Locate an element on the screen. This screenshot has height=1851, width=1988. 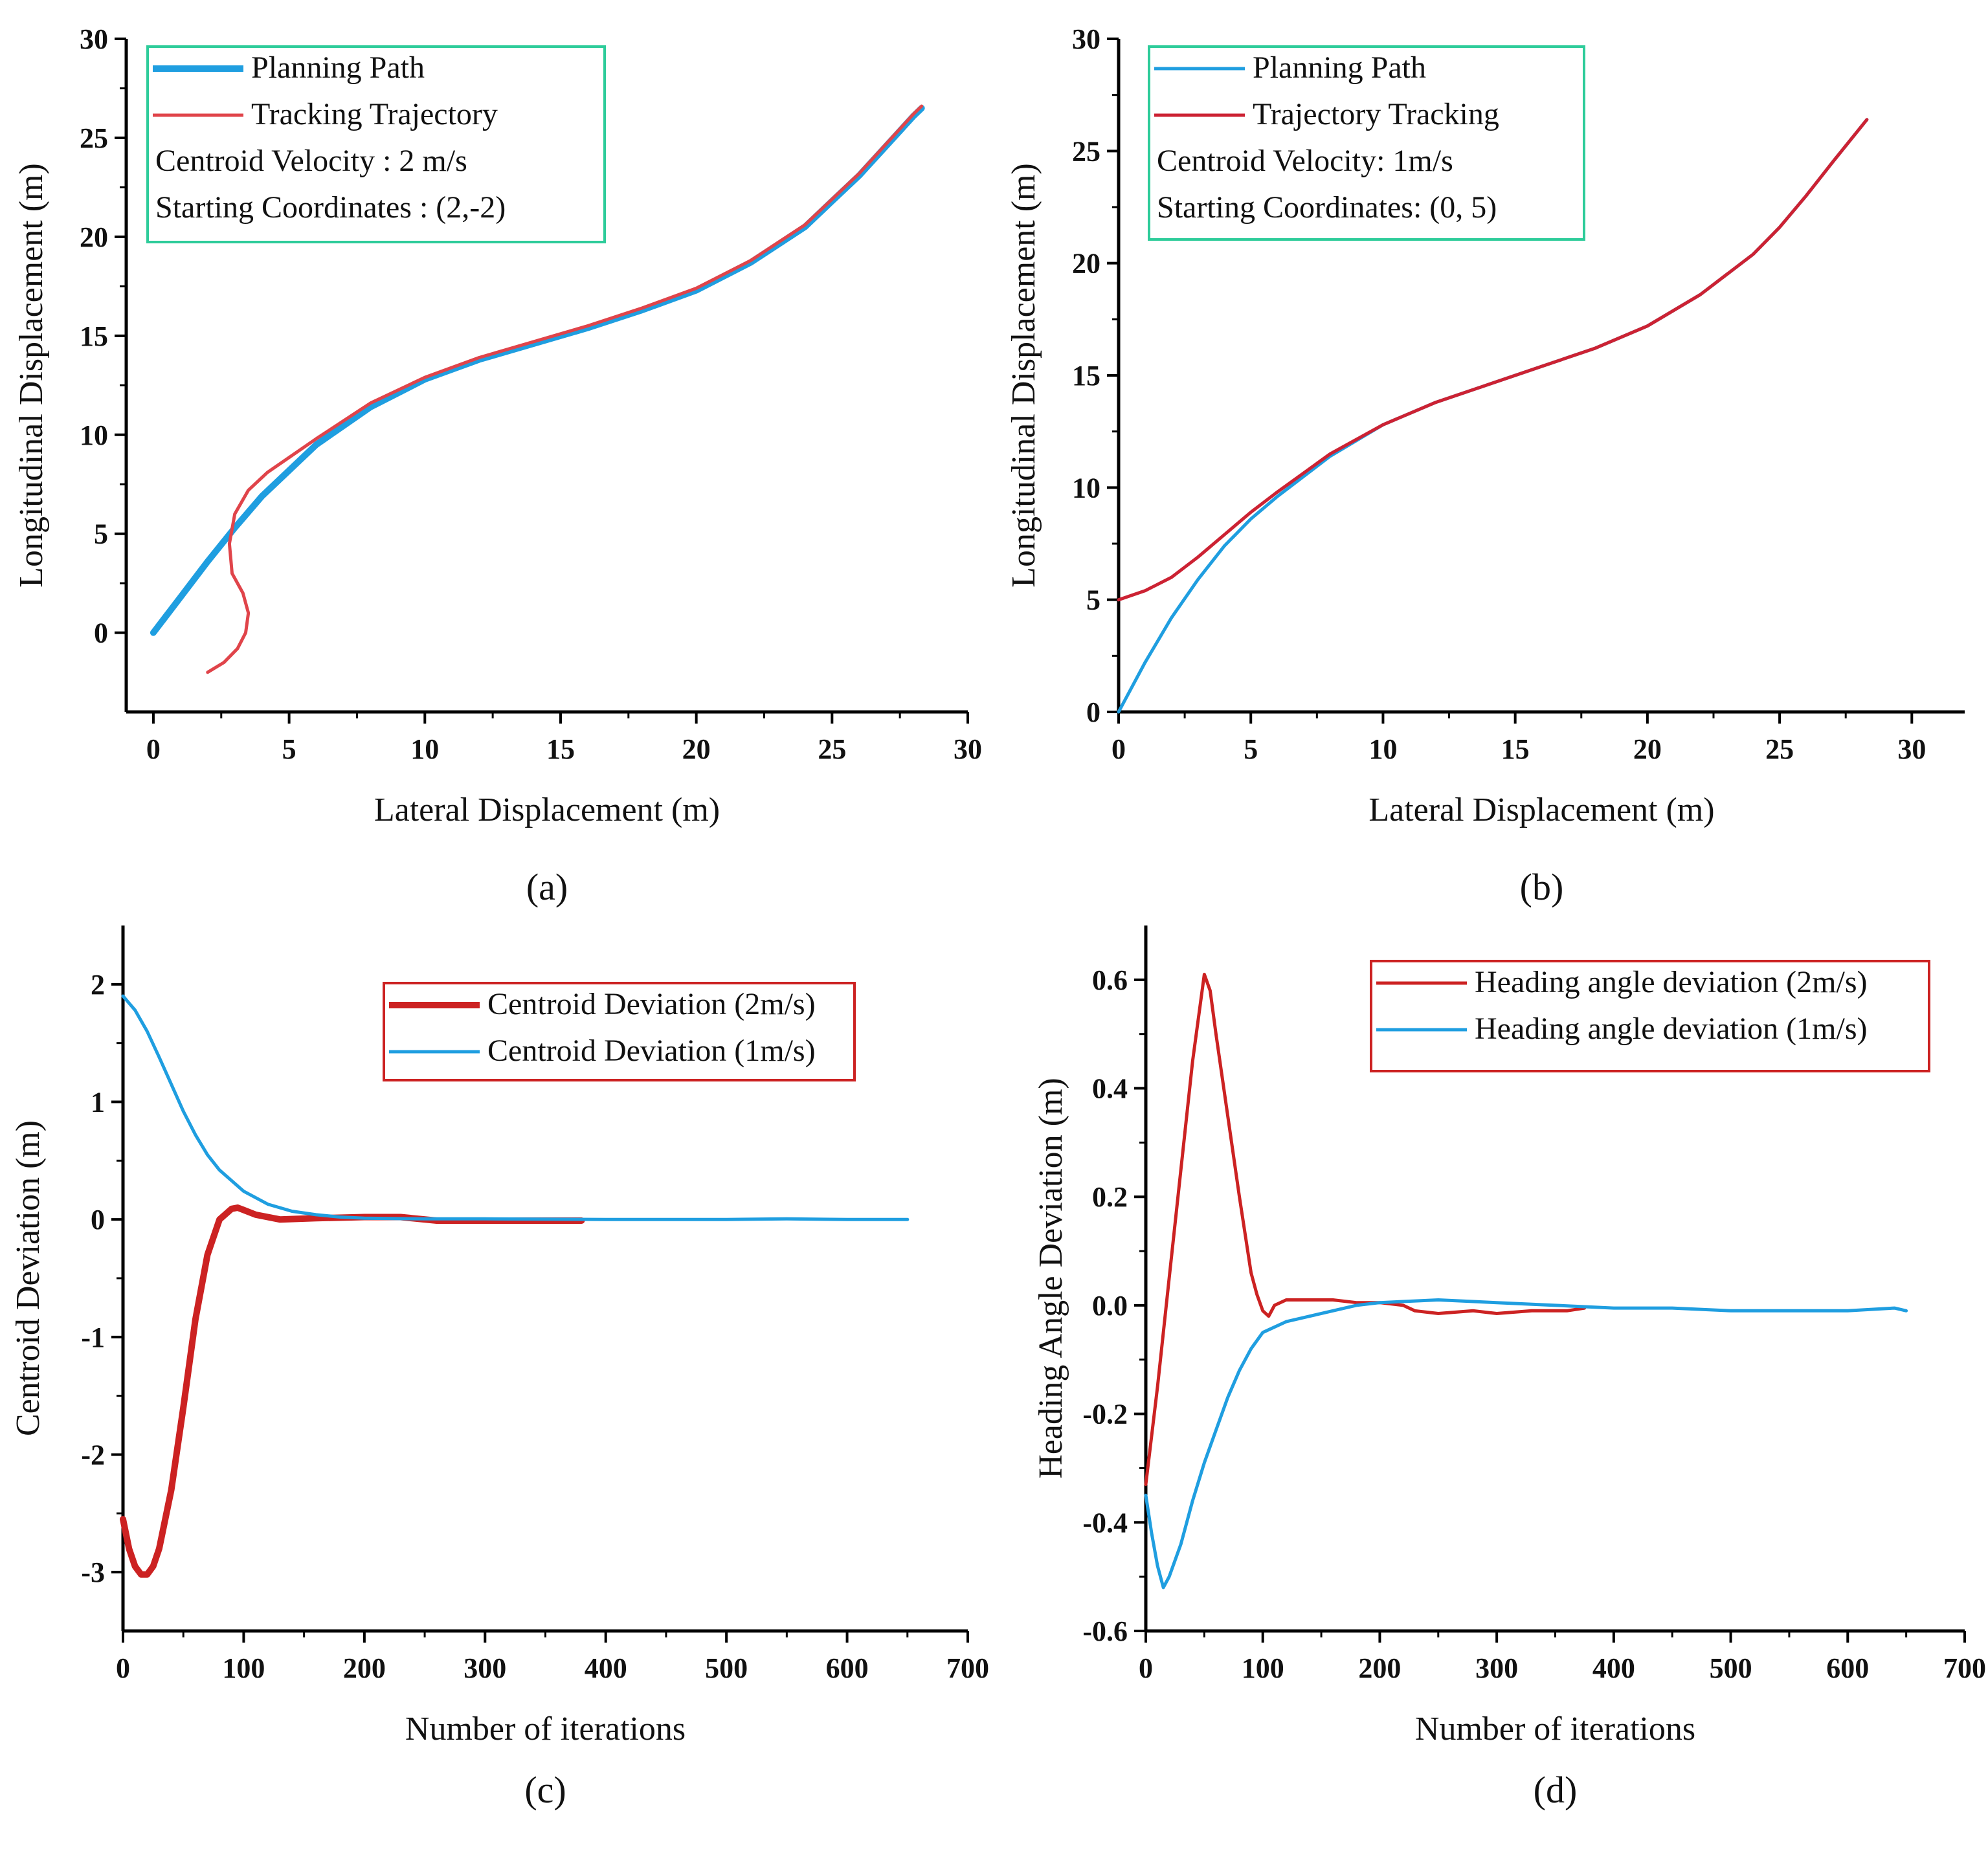
legend-note: Centroid Velocity : 2 m/s is located at coordinates (311, 161).